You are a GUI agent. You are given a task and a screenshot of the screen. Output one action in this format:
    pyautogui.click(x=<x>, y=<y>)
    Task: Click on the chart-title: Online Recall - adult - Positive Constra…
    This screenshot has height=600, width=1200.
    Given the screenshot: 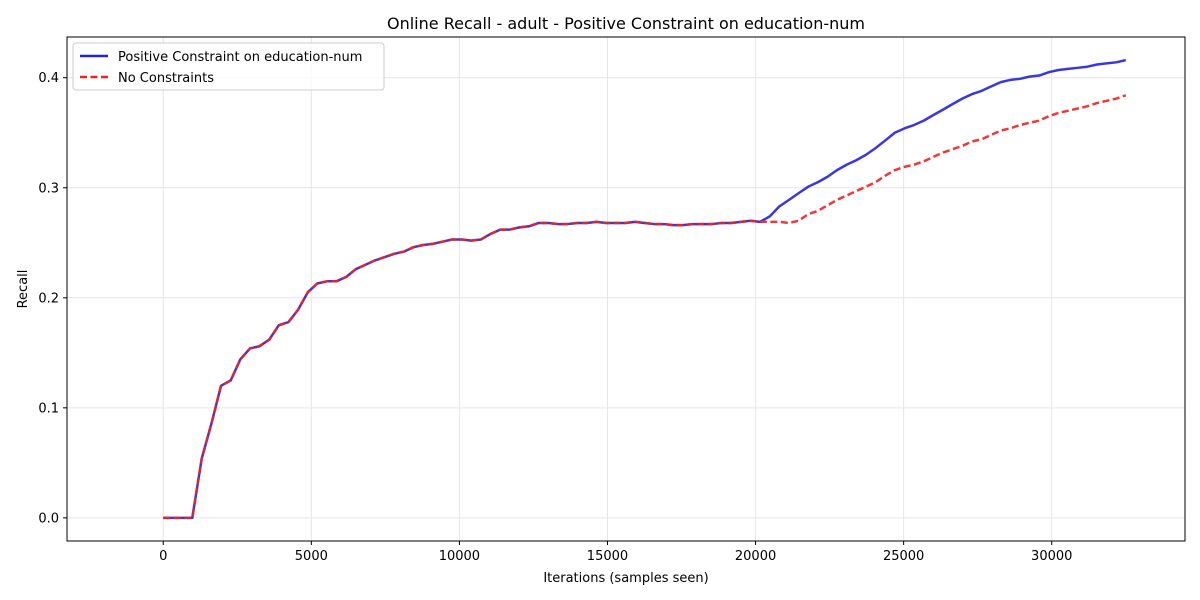 What is the action you would take?
    pyautogui.click(x=626, y=23)
    